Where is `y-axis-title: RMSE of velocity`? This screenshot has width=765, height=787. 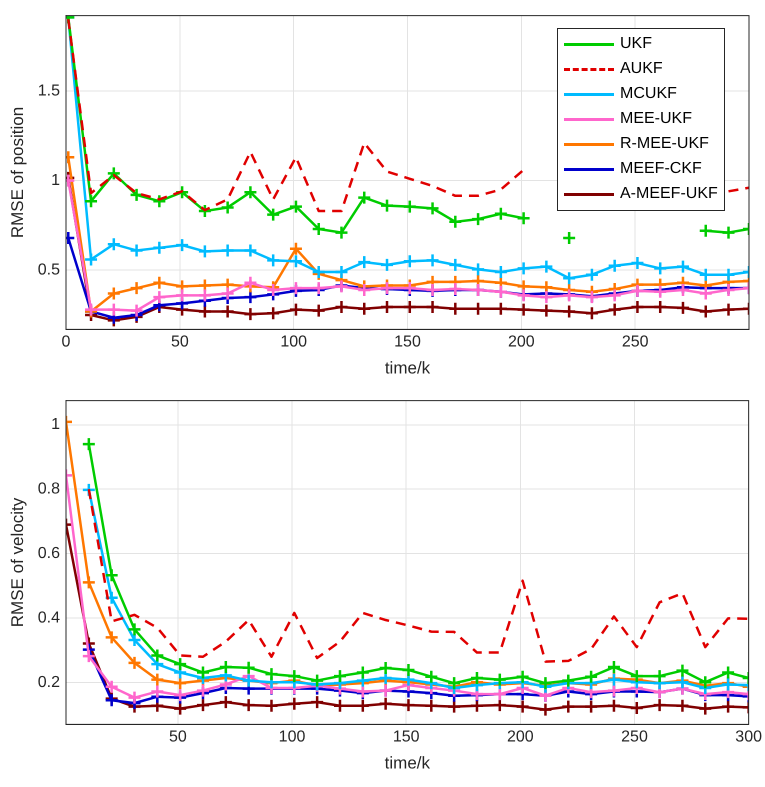
y-axis-title: RMSE of velocity is located at coordinates (17, 562).